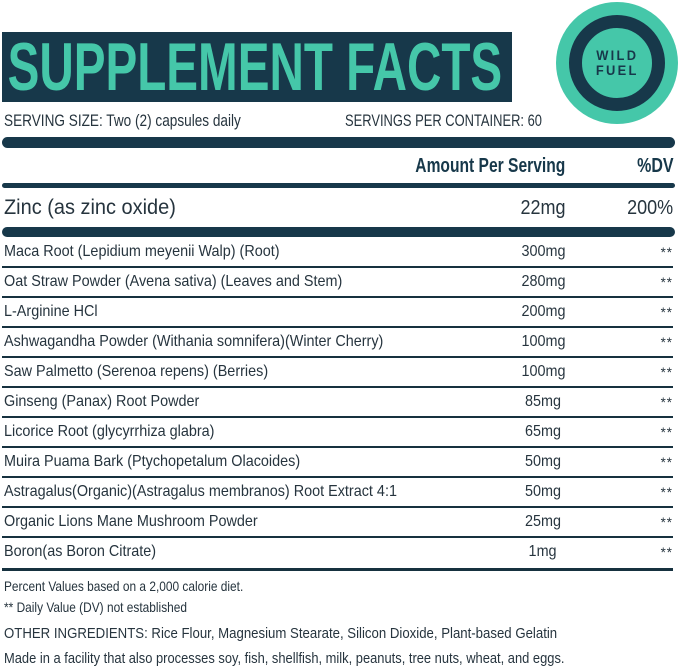  I want to click on ingredient-row: Ginseng (Panax) Root Powder 85mg **, so click(337, 403).